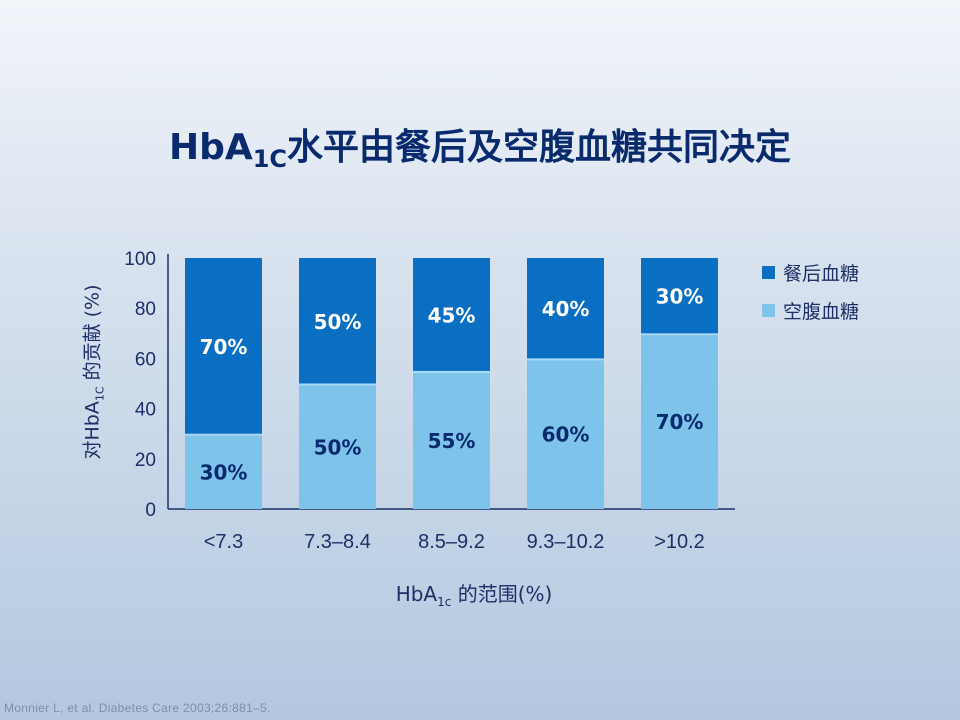 This screenshot has height=720, width=960. I want to click on data-label-postprandial: 30%, so click(680, 297).